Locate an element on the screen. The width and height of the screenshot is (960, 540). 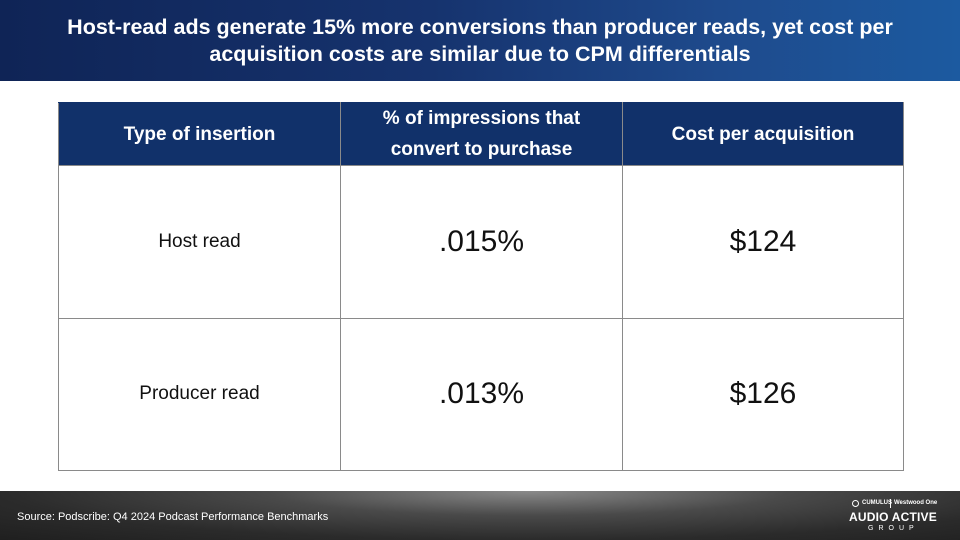
column-header-cost-per-acquisition: Cost per acquisition is located at coordinates (763, 134).